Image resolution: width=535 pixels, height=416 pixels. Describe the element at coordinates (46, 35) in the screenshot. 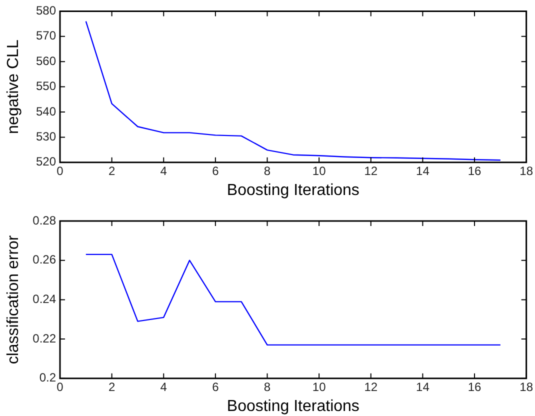

I see `y-tick-label: 570` at that location.